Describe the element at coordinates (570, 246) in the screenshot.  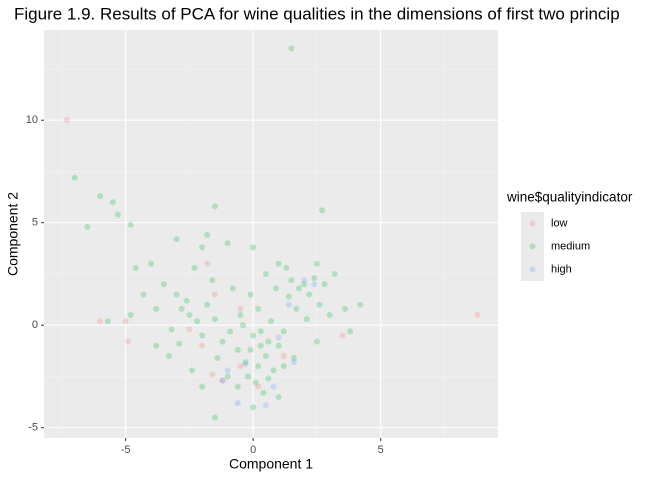
I see `legend-label: medium` at that location.